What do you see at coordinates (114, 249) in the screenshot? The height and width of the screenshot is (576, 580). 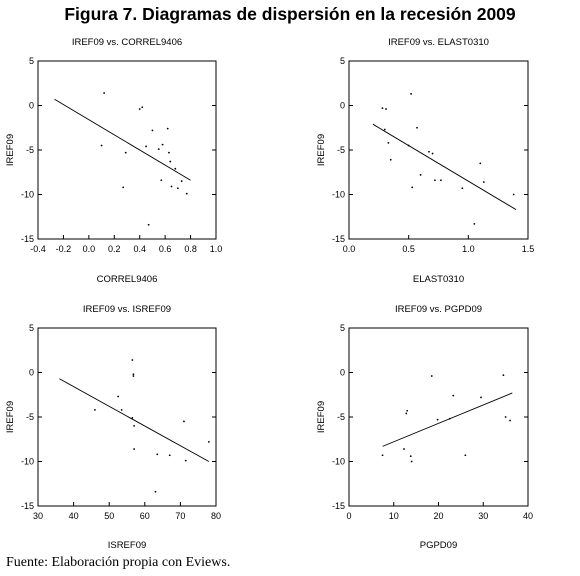 I see `x-tick-label: 0.2` at bounding box center [114, 249].